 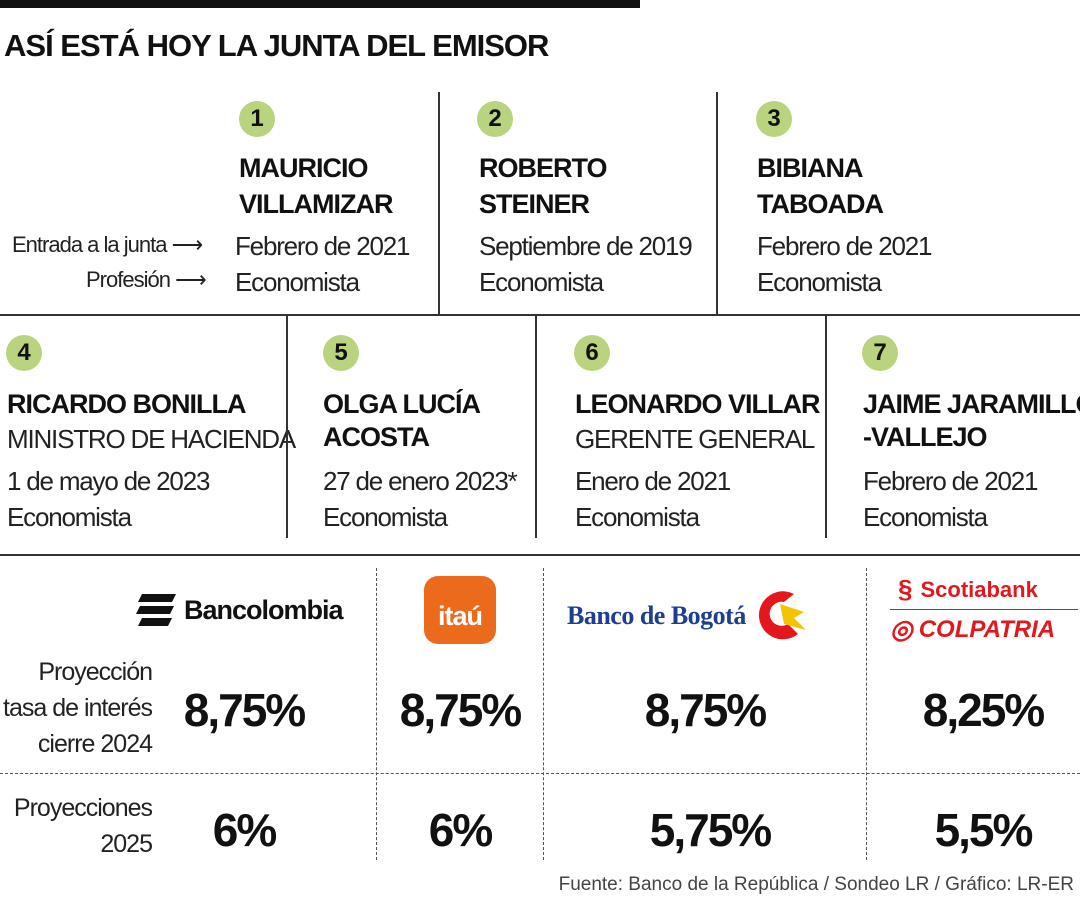 What do you see at coordinates (24, 353) in the screenshot?
I see `number-badge: 4` at bounding box center [24, 353].